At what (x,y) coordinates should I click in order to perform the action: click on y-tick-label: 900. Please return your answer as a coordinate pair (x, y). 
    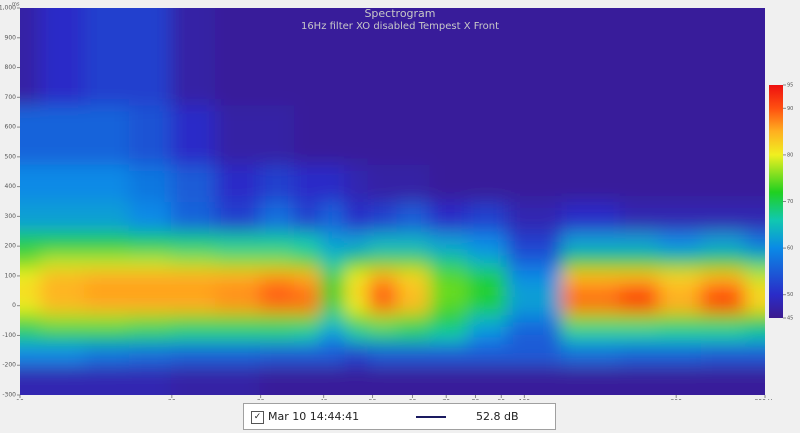
    Looking at the image, I should click on (11, 37).